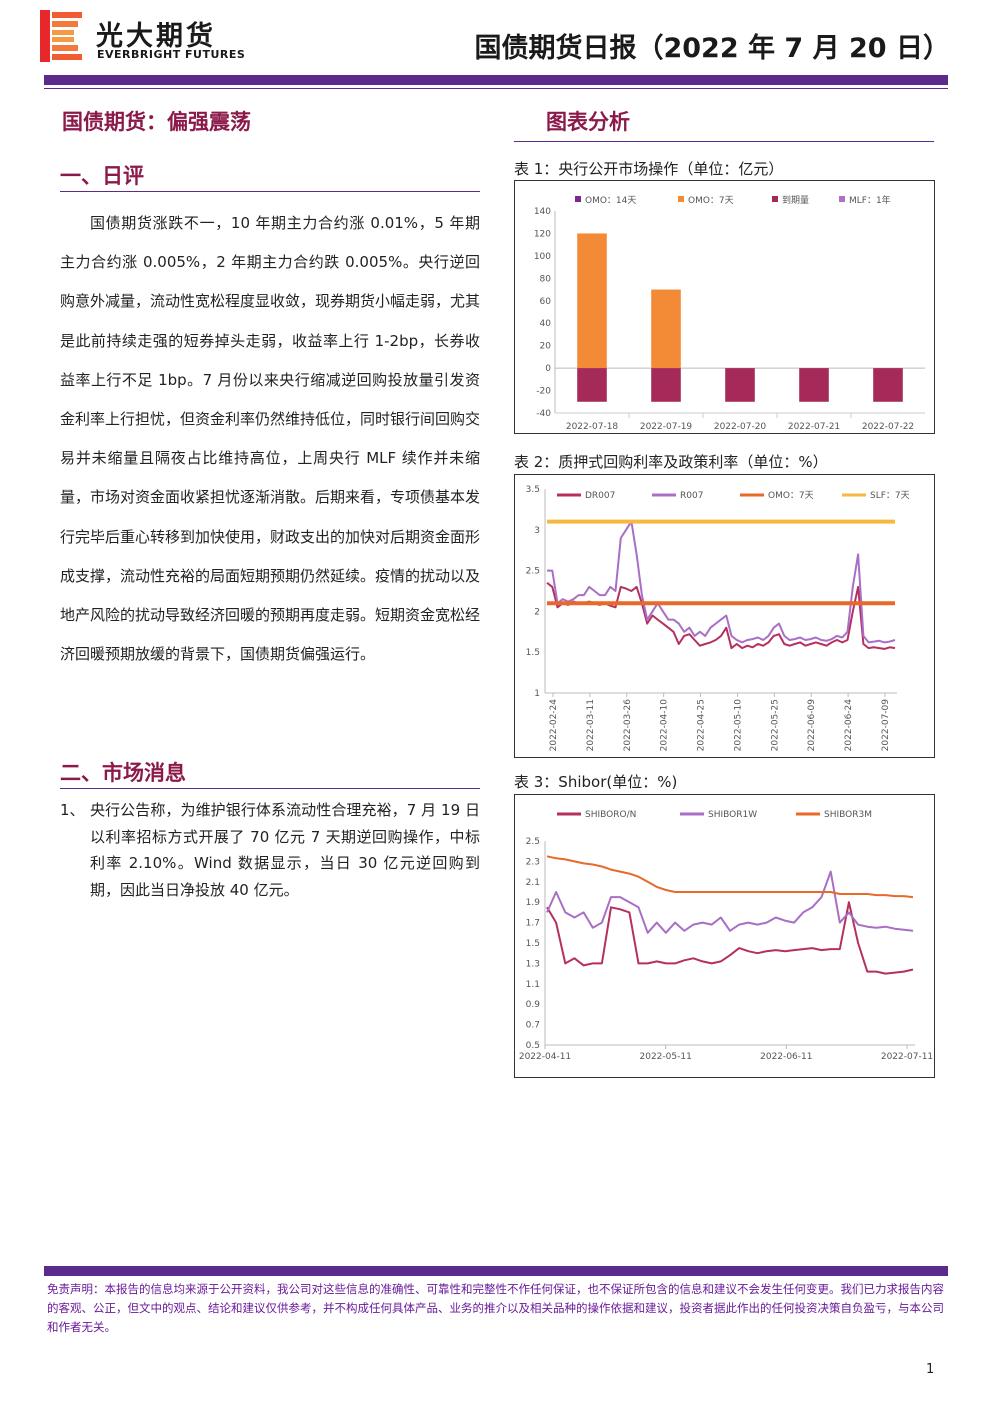 This screenshot has height=1403, width=992. Describe the element at coordinates (533, 1026) in the screenshot. I see `y-tick-label: 0.7` at that location.